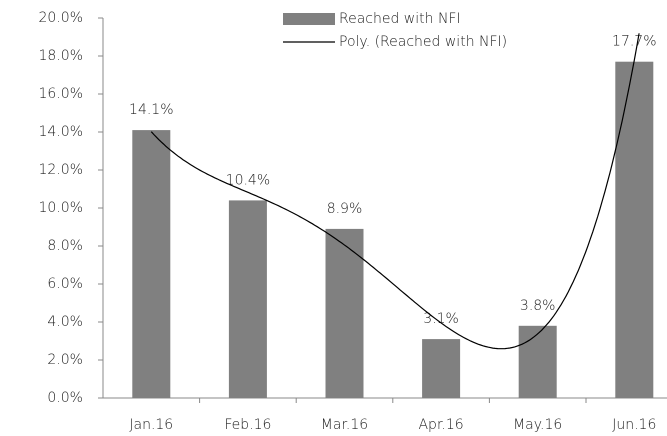 This screenshot has height=436, width=667. What do you see at coordinates (634, 425) in the screenshot?
I see `x-tick-label: Jun.16` at bounding box center [634, 425].